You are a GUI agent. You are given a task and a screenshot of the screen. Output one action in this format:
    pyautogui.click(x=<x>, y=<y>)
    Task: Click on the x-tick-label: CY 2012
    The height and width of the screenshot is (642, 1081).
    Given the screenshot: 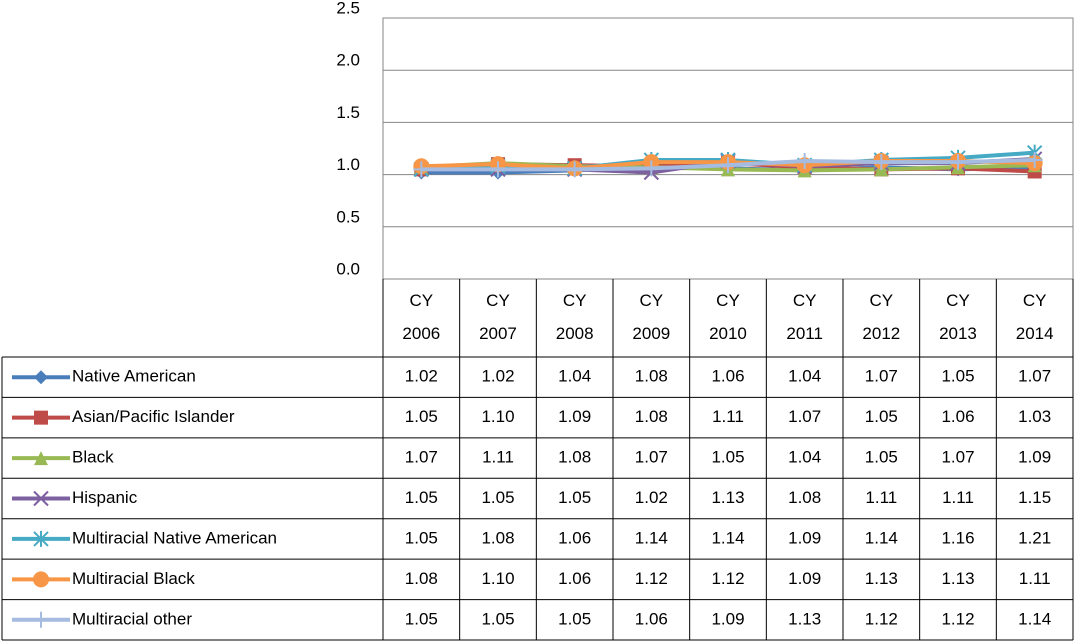 What is the action you would take?
    pyautogui.click(x=881, y=317)
    